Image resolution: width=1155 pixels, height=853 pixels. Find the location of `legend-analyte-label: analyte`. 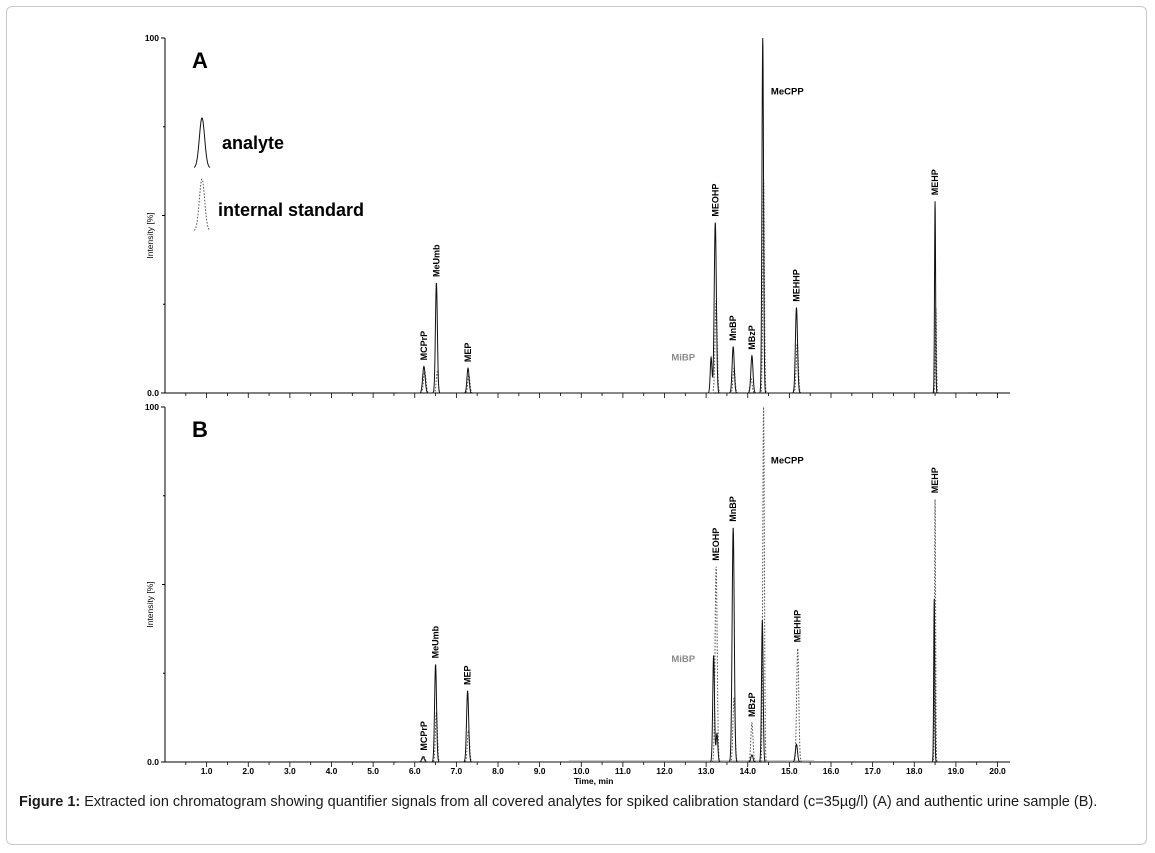

legend-analyte-label: analyte is located at coordinates (253, 143).